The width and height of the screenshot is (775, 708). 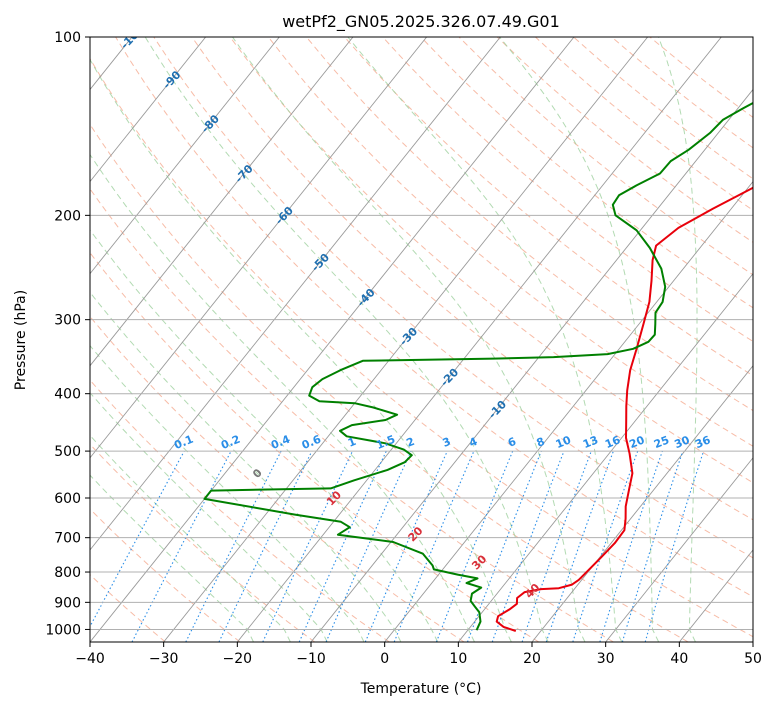 I want to click on x-tick-label: 10, so click(x=458, y=659).